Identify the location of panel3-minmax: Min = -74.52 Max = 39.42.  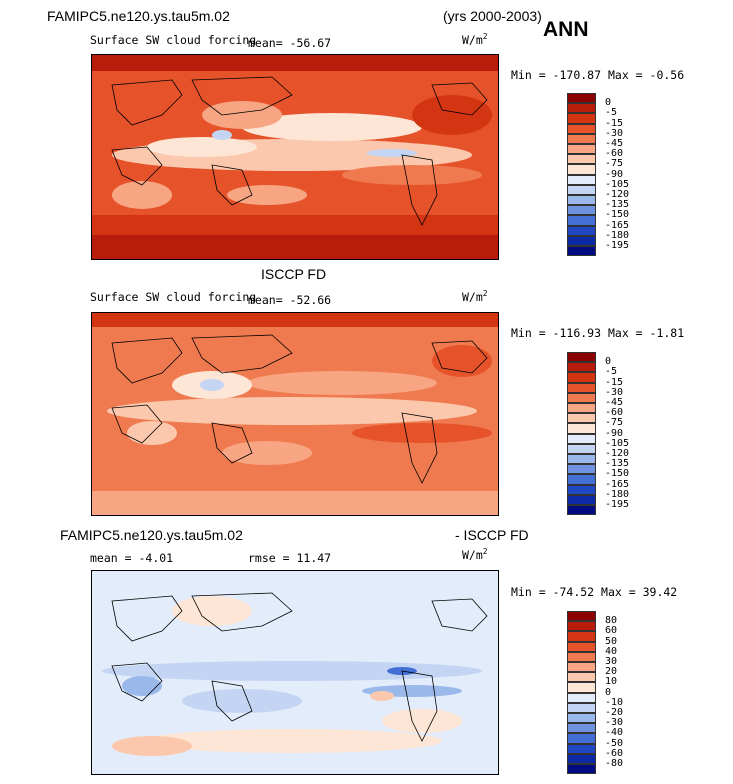
(594, 592).